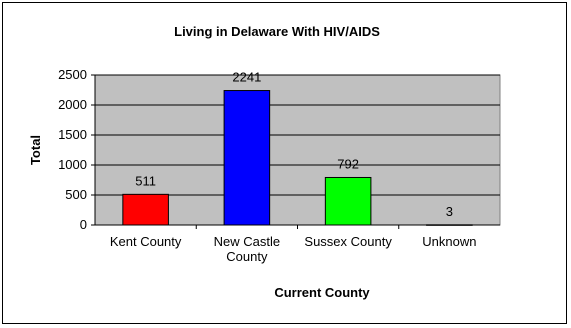  Describe the element at coordinates (449, 241) in the screenshot. I see `x-tick-label: Unknown` at that location.